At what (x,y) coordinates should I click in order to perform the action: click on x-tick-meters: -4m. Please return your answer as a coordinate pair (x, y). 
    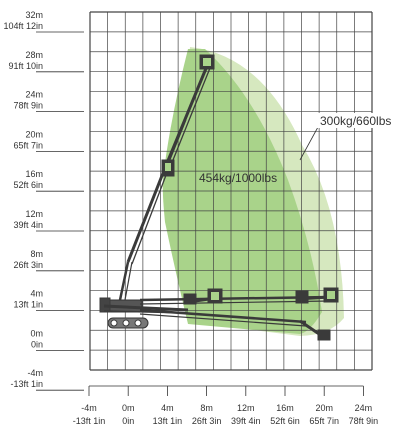
    Looking at the image, I should click on (89, 408).